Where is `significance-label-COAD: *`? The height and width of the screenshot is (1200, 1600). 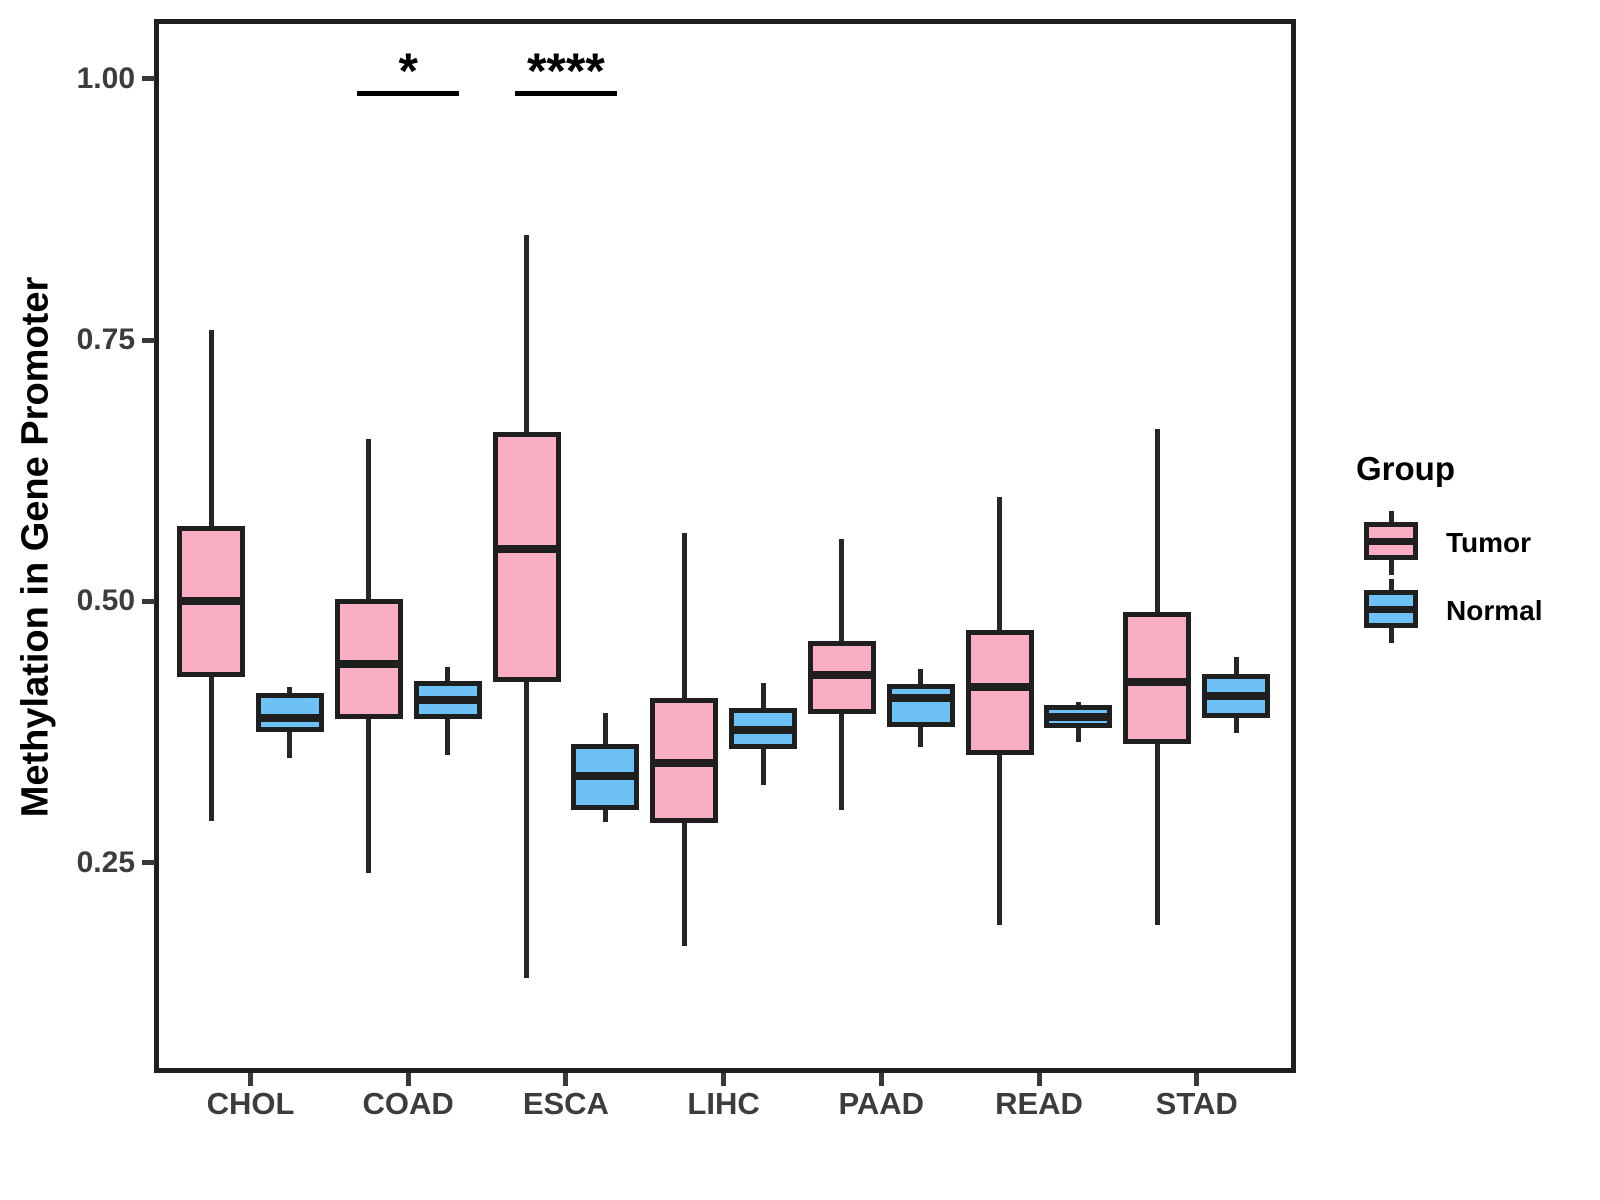 significance-label-COAD: * is located at coordinates (408, 71).